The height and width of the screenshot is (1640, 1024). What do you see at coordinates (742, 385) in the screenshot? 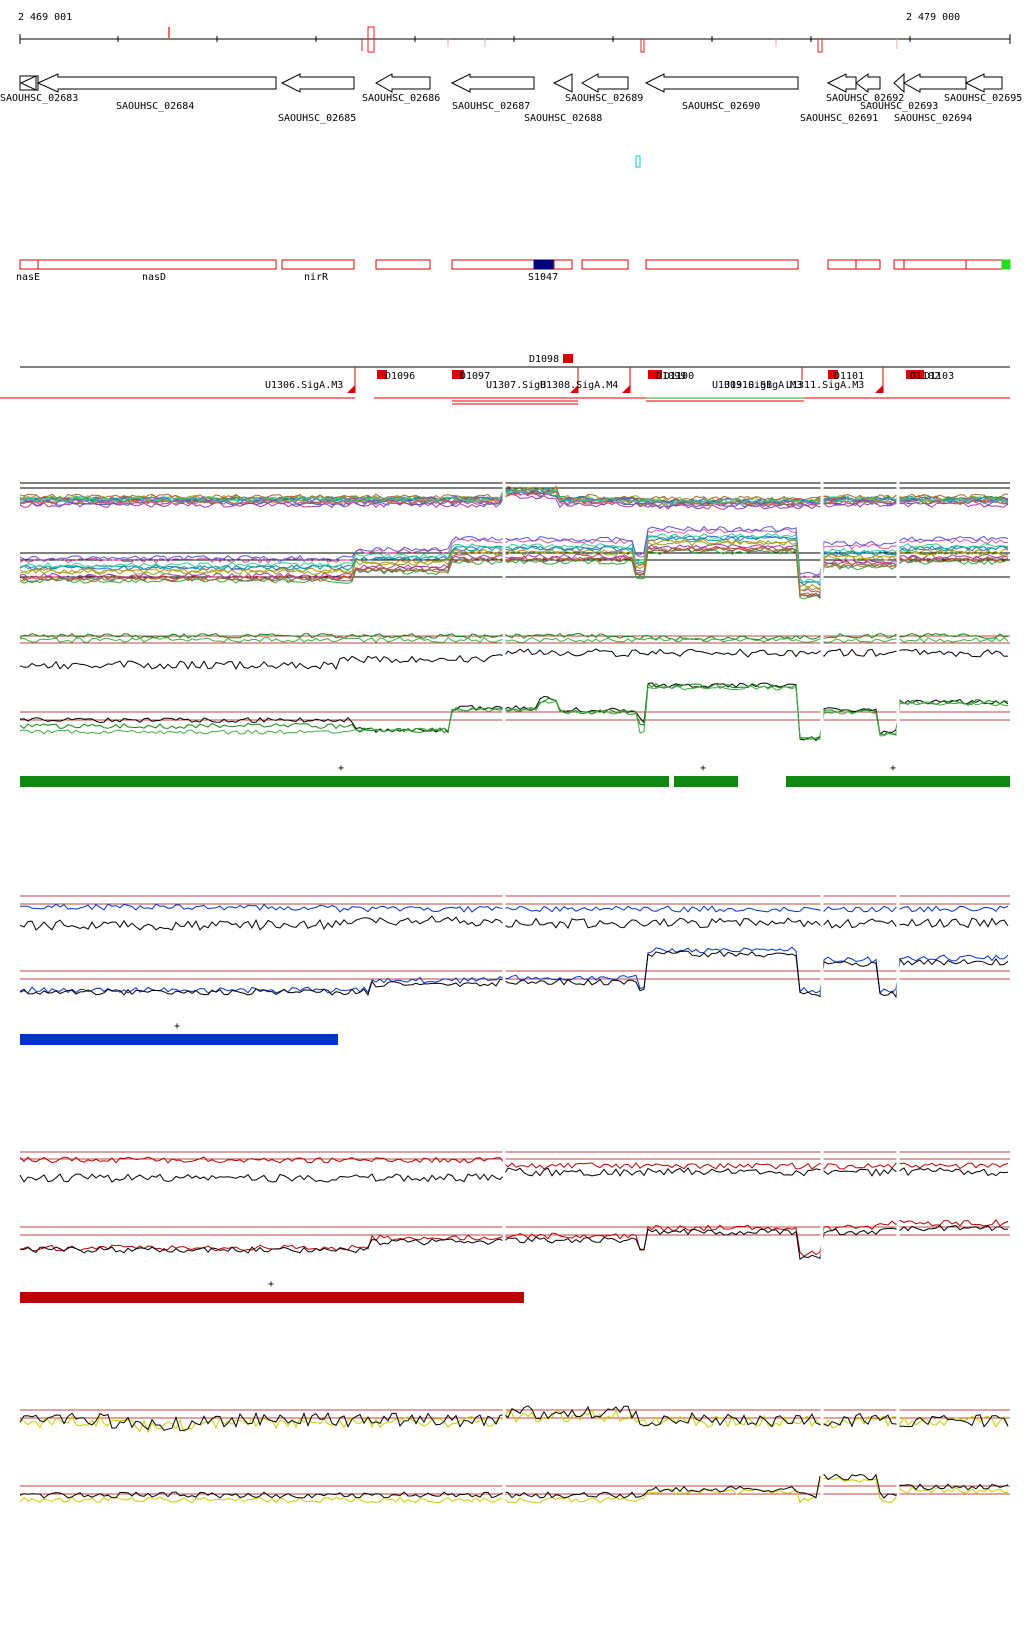
I see `feature-label: U1309.SigB` at bounding box center [742, 385].